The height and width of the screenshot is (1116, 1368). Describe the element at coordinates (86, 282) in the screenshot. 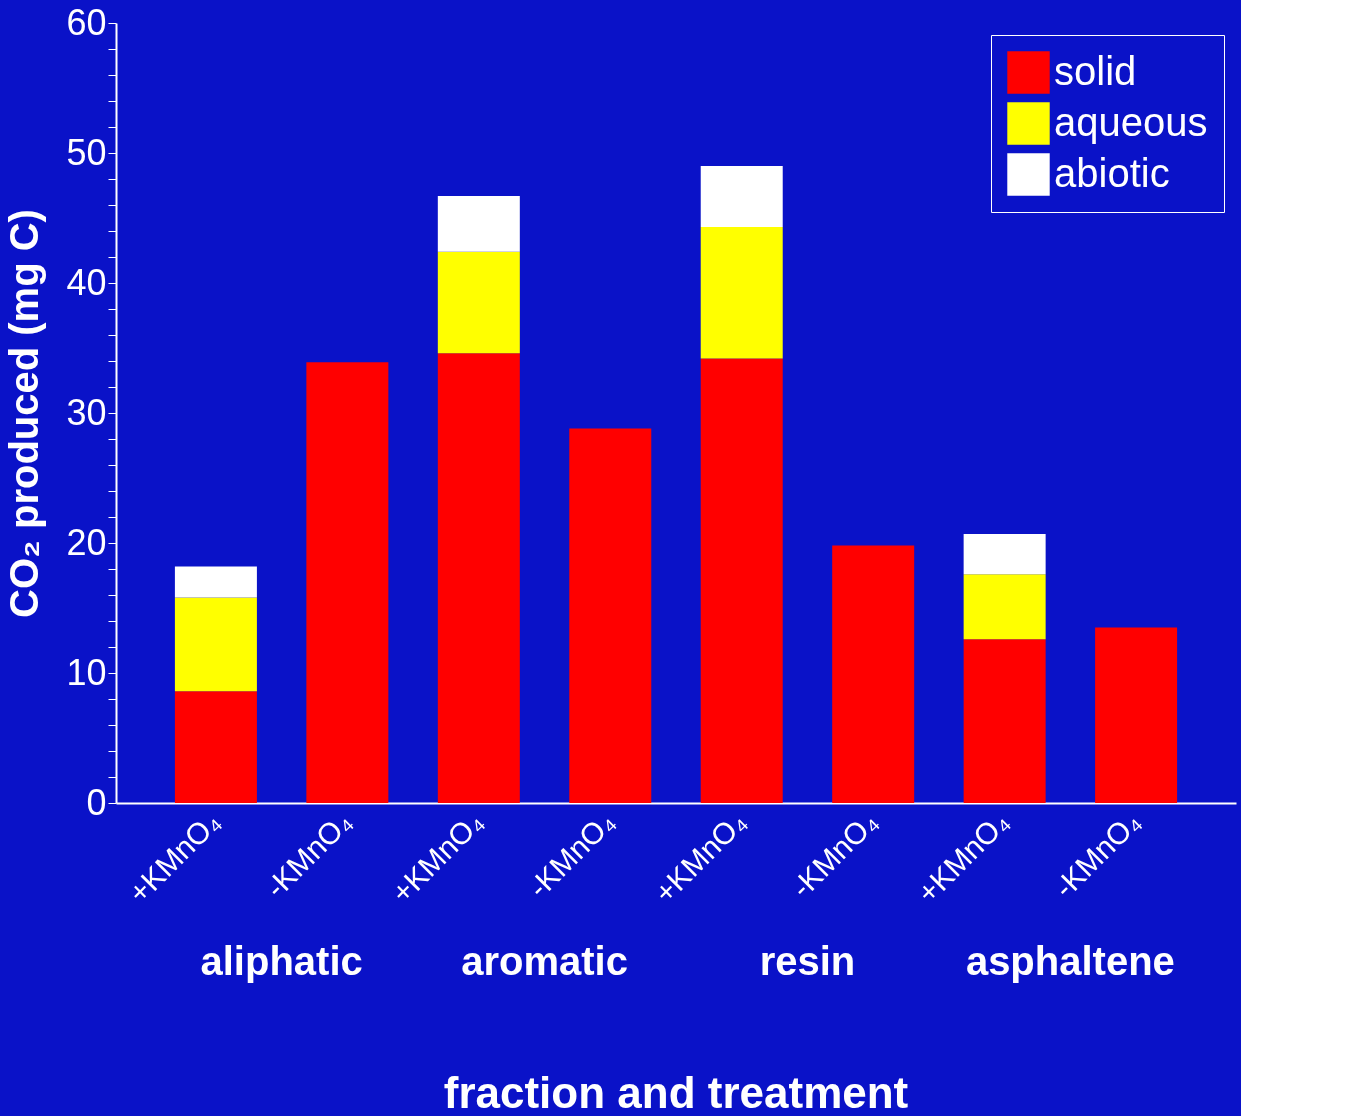

I see `y-tick-label: 40` at that location.